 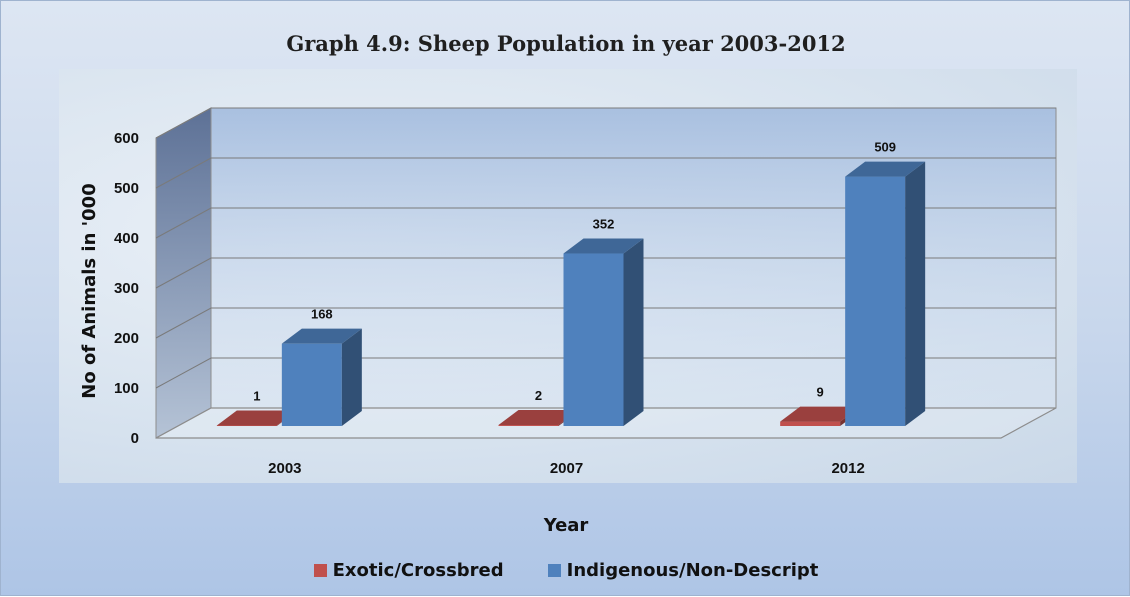 I want to click on legend-swatch-exotic, so click(x=320, y=570).